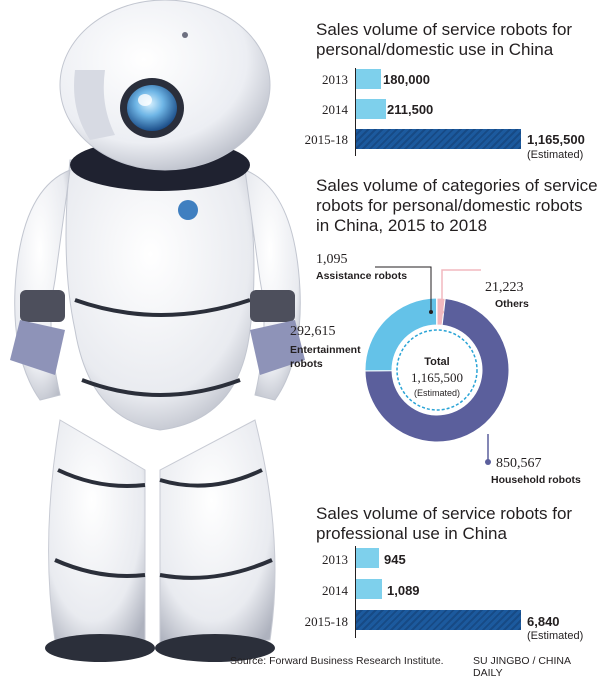  Describe the element at coordinates (318, 591) in the screenshot. I see `chart3-year-label: 2014` at that location.